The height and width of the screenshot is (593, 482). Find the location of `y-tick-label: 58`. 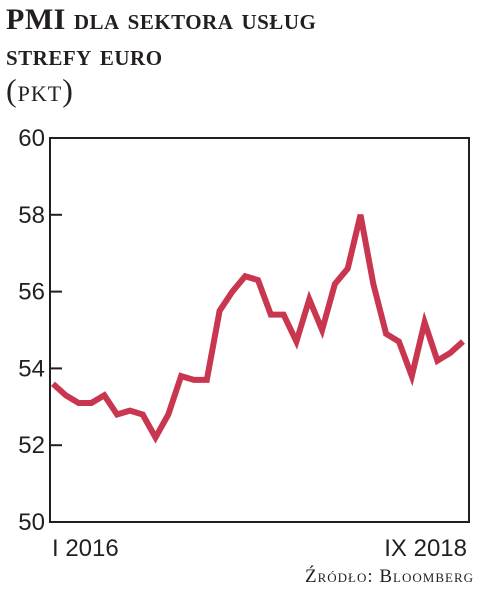

y-tick-label: 58 is located at coordinates (31, 215).